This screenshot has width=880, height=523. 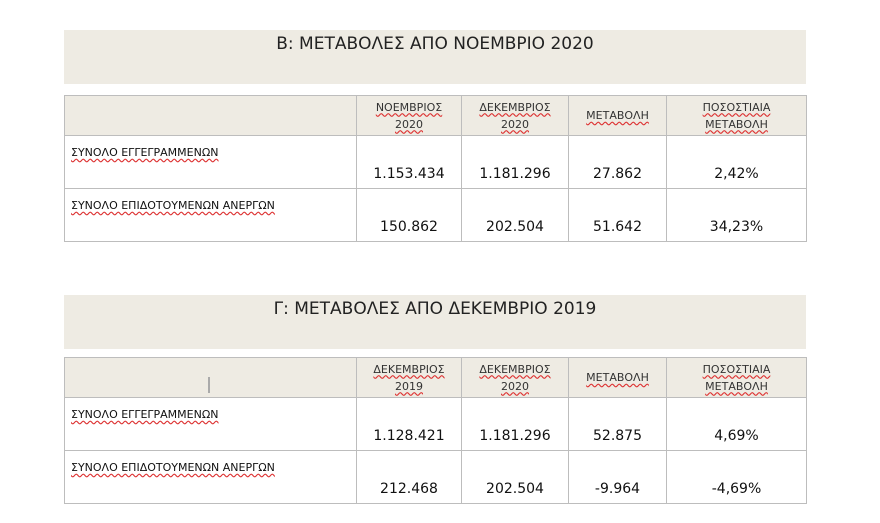 I want to click on value-cell: 27.862, so click(x=617, y=162).